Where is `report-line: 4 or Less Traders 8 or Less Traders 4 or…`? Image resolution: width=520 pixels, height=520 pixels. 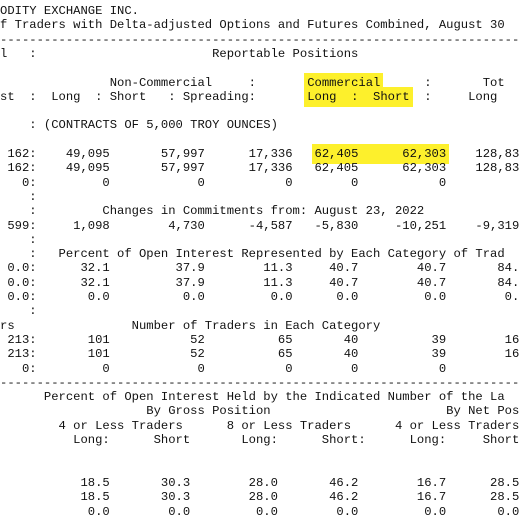
report-line: 4 or Less Traders 8 or Less Traders 4 or… is located at coordinates (260, 425).